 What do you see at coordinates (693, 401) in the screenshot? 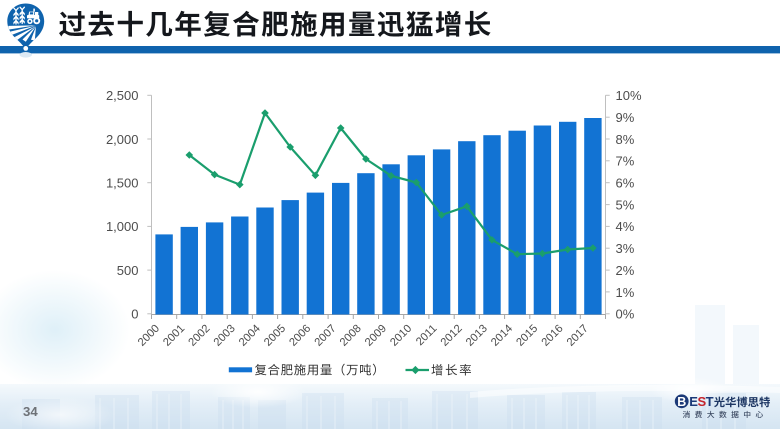
I see `svg-text: E` at bounding box center [693, 401].